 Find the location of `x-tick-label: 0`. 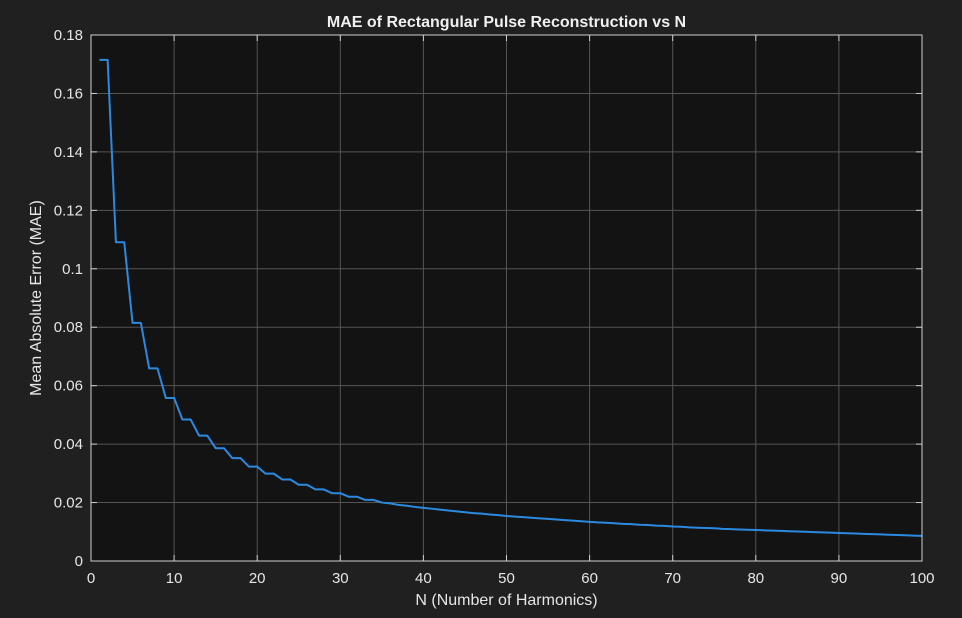

x-tick-label: 0 is located at coordinates (91, 578).